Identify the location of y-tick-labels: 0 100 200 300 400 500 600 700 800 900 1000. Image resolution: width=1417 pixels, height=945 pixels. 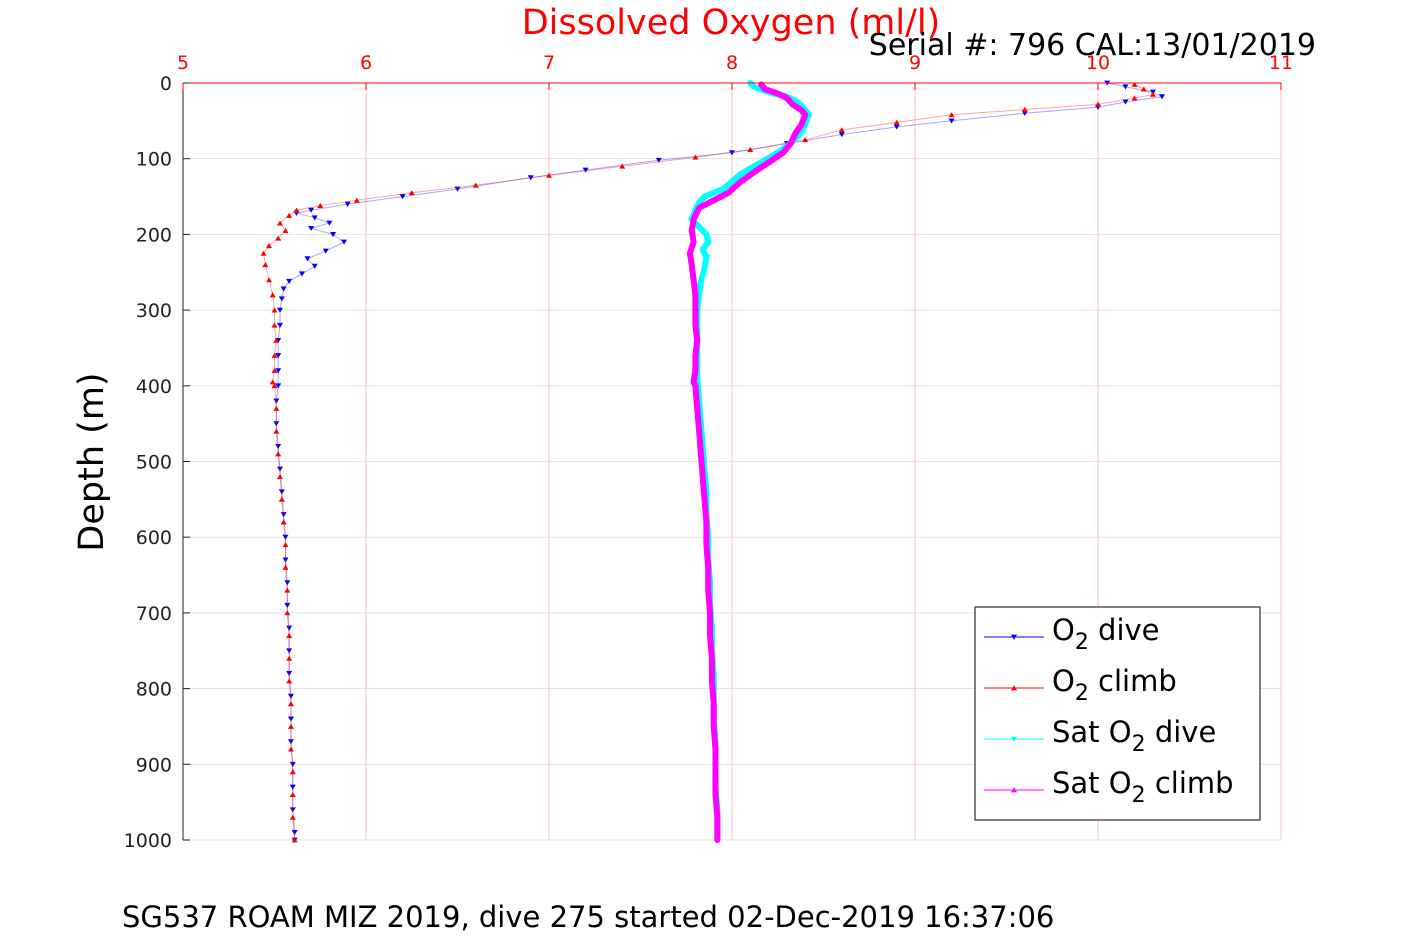
(157, 462).